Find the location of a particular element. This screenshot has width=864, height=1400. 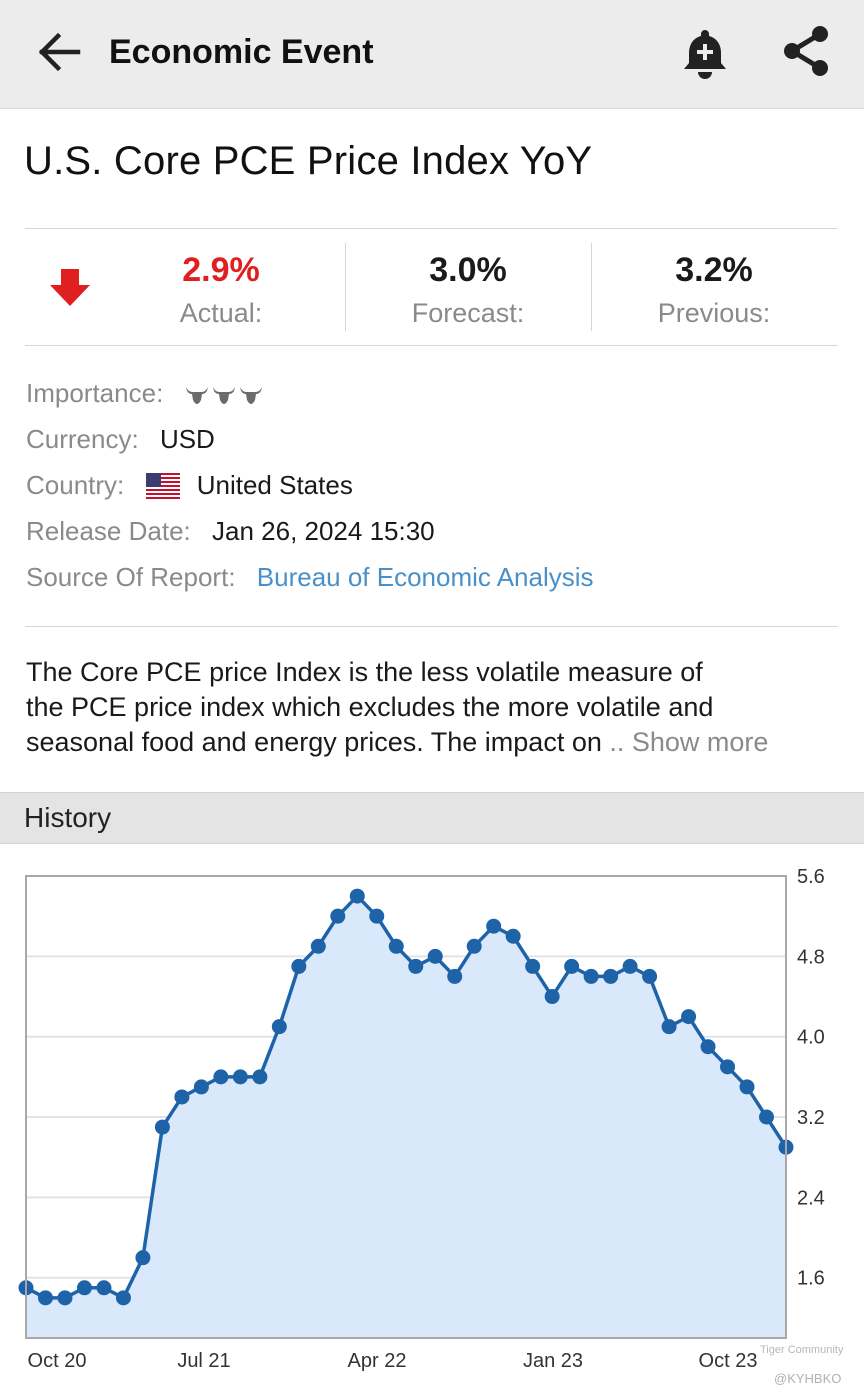

actual-label: Actual: is located at coordinates (221, 313).